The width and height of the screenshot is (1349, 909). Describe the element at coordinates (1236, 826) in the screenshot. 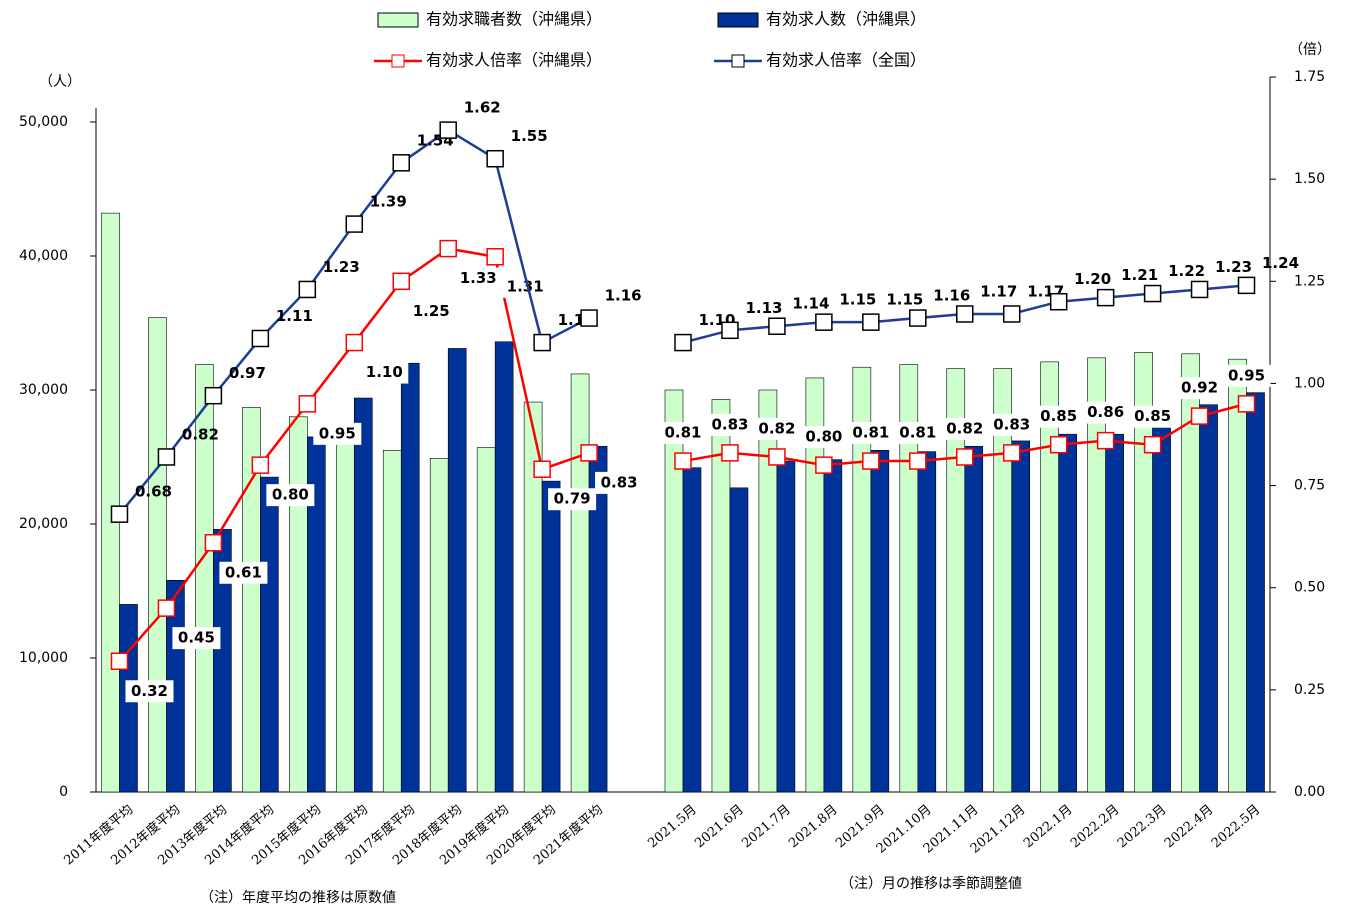

I see `x-tick-label: 2022.5月` at that location.